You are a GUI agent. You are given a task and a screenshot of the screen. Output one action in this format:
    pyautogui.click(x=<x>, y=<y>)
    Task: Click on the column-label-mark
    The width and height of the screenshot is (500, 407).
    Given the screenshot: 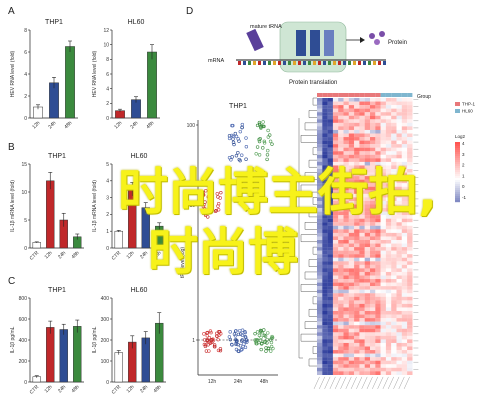 What is the action you would take?
    pyautogui.click(x=406, y=382)
    